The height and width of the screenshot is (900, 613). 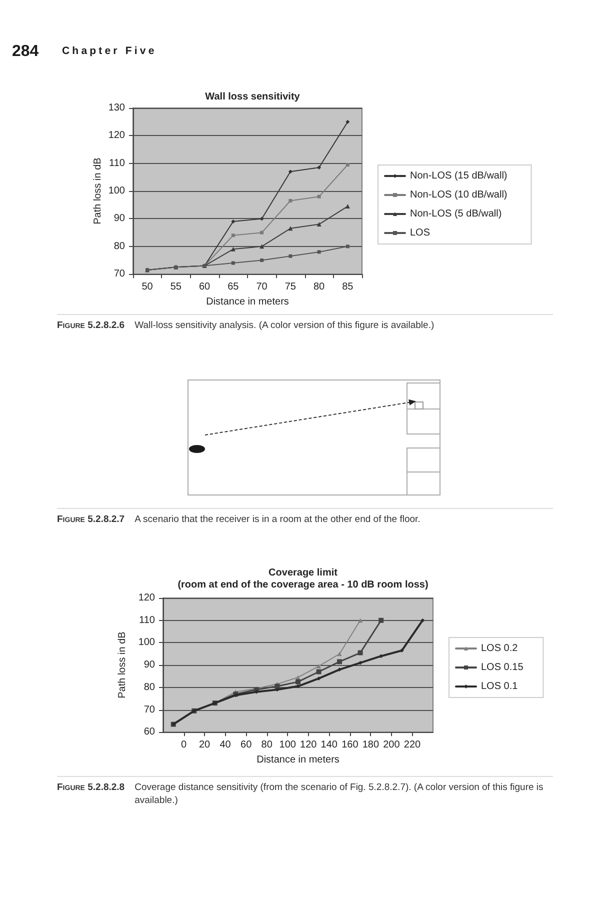 What do you see at coordinates (278, 519) in the screenshot?
I see `text: A scenario that the receiver is in a room at the other end of the floor.` at bounding box center [278, 519].